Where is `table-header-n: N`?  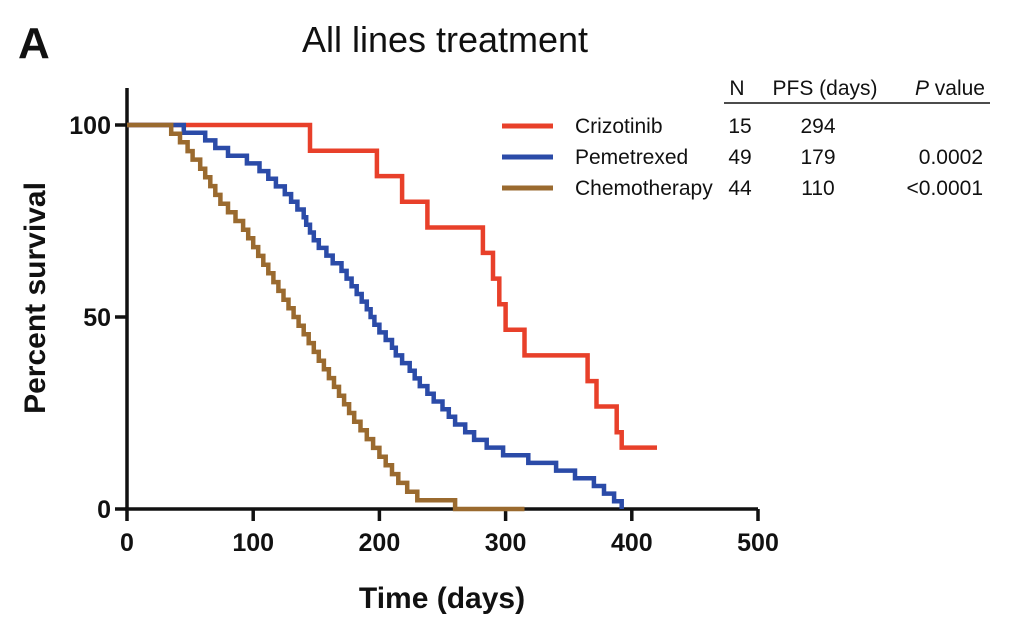 table-header-n: N is located at coordinates (736, 88).